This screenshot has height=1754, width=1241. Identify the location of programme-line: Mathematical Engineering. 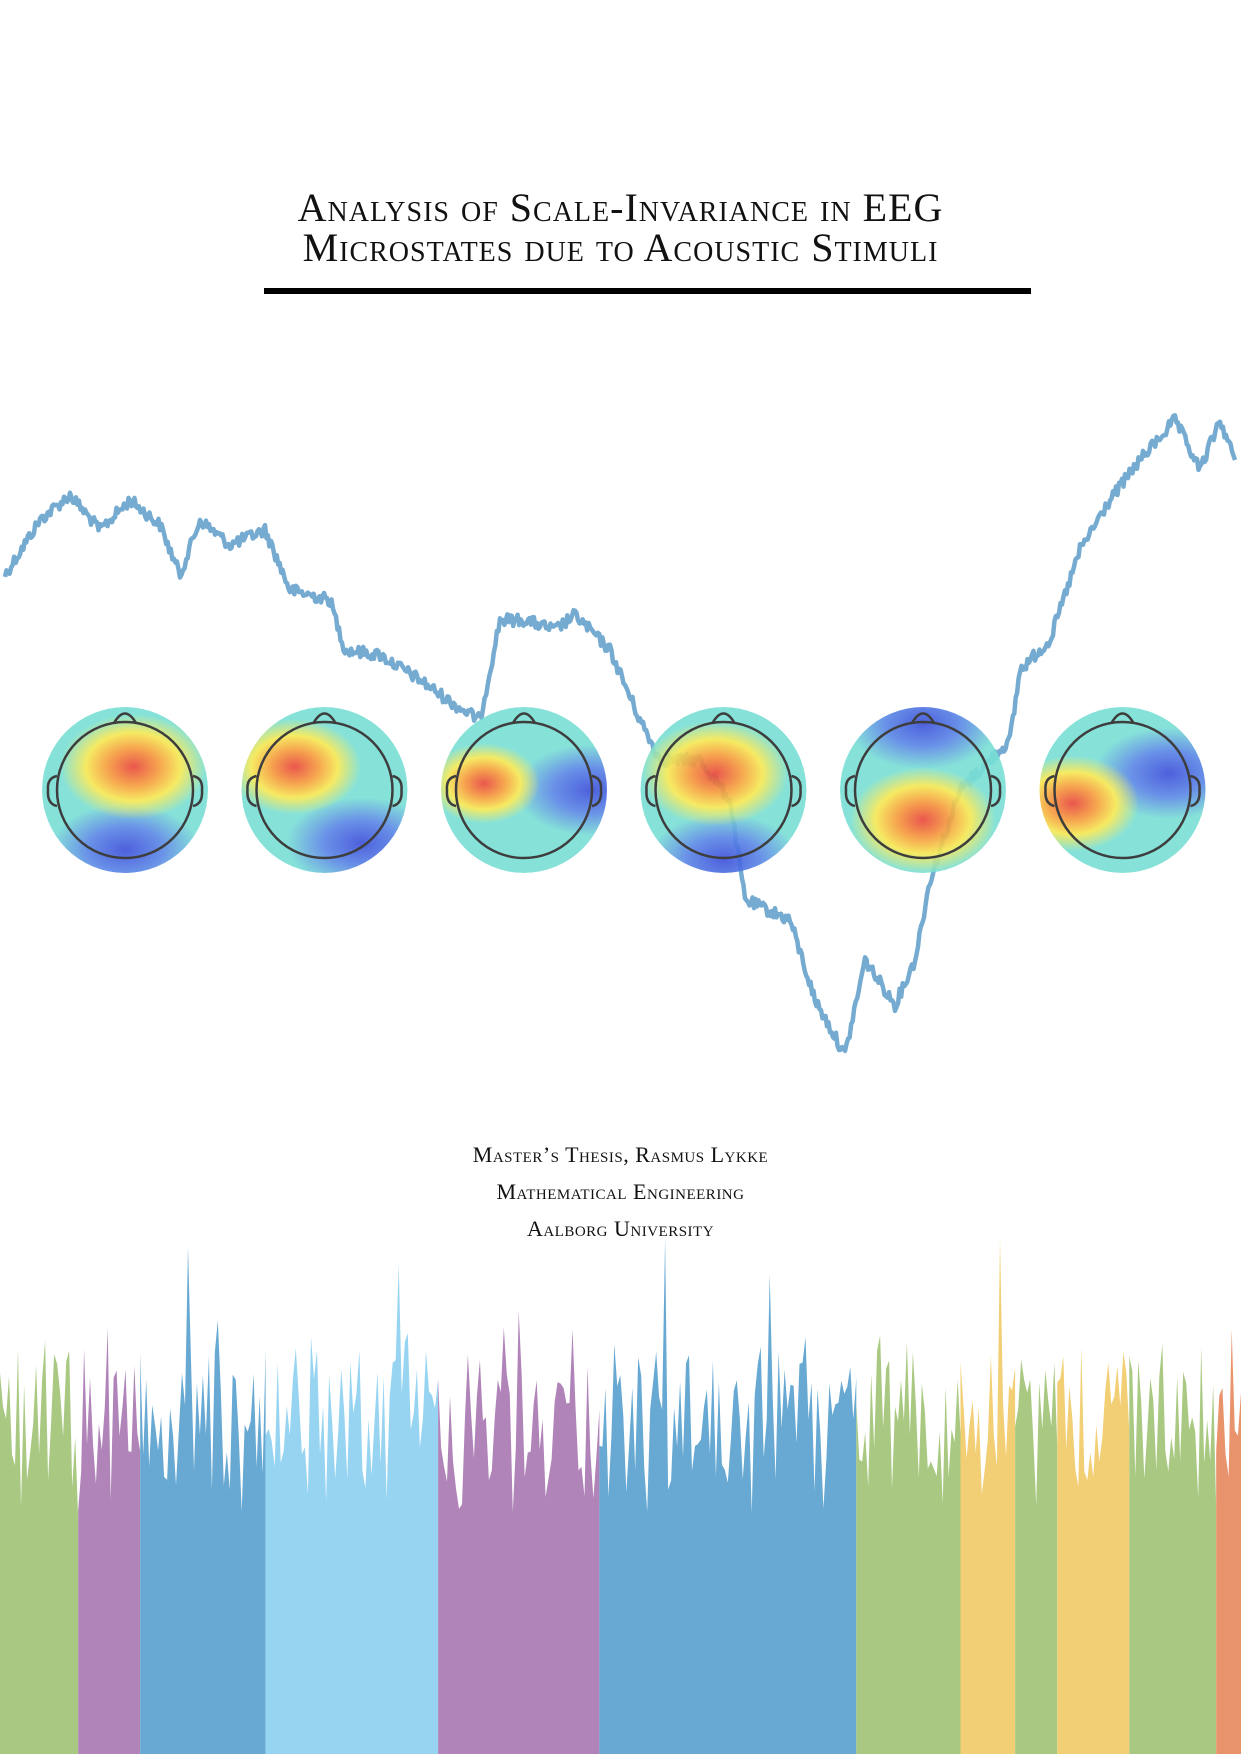
(620, 1191).